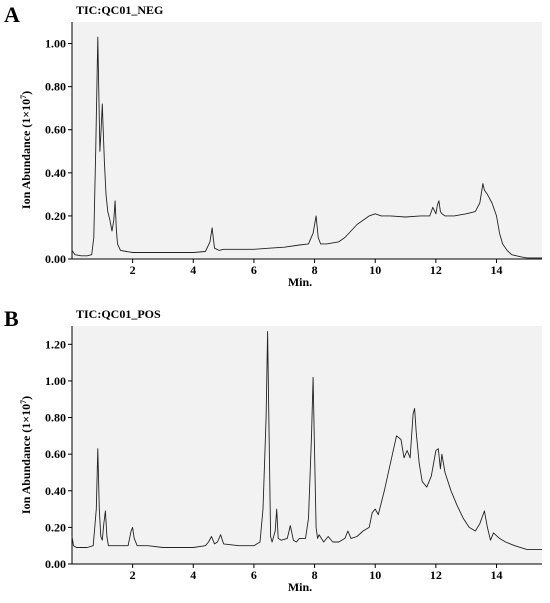  I want to click on panel-b-y-label-exponent: 7, so click(23, 402).